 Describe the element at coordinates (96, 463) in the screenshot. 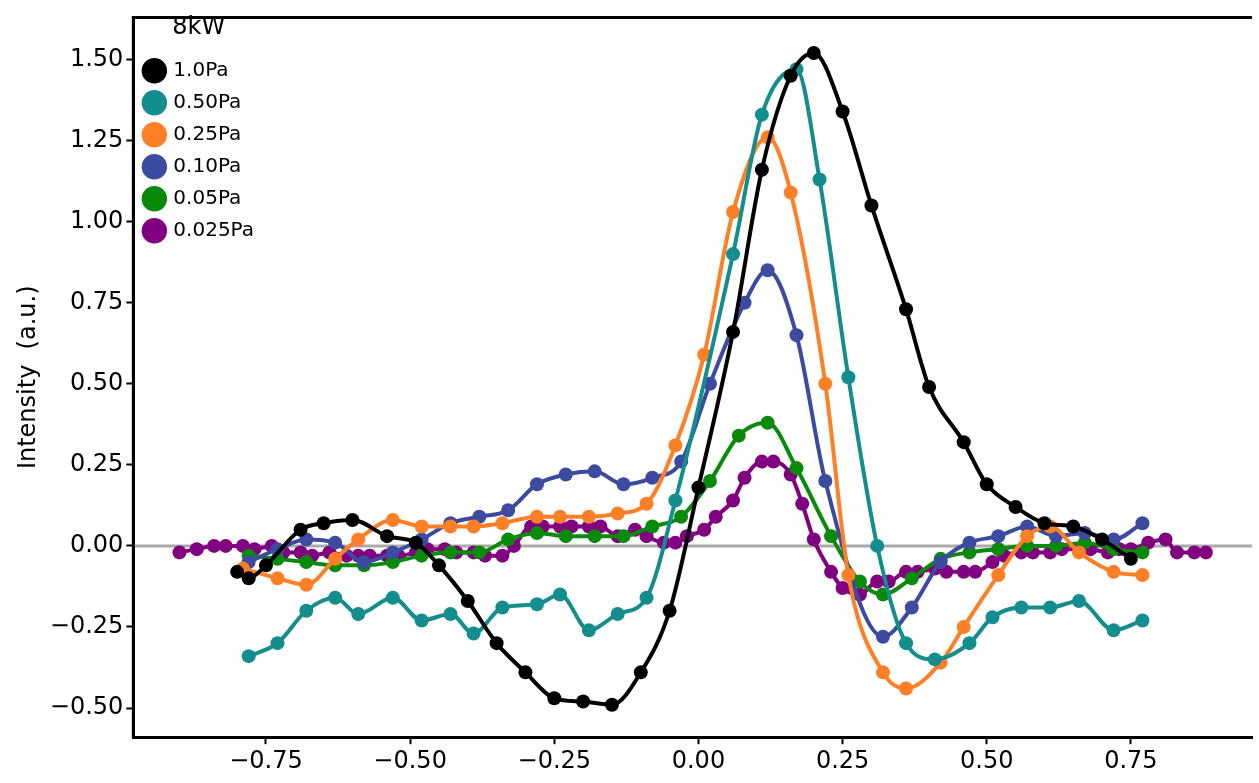

I see `y-tick-label: 0.25` at that location.